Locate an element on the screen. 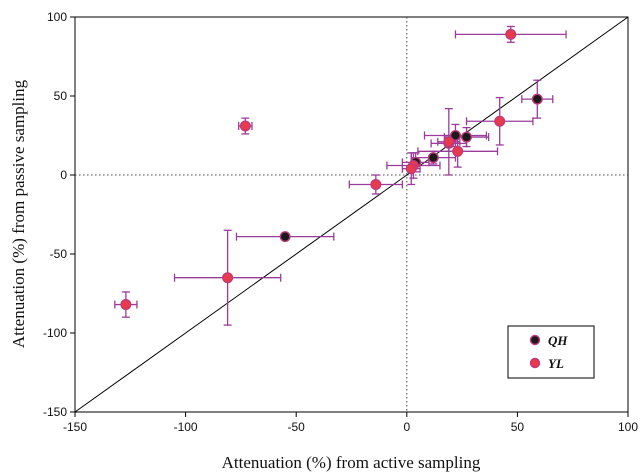 The height and width of the screenshot is (475, 640). x-tick-label: 50 is located at coordinates (518, 427).